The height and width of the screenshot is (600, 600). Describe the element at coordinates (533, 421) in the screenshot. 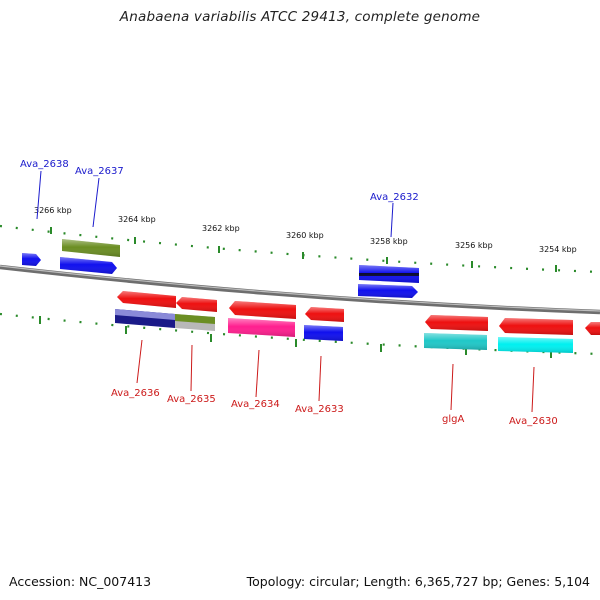

I see `gene-label: Ava_2630` at that location.